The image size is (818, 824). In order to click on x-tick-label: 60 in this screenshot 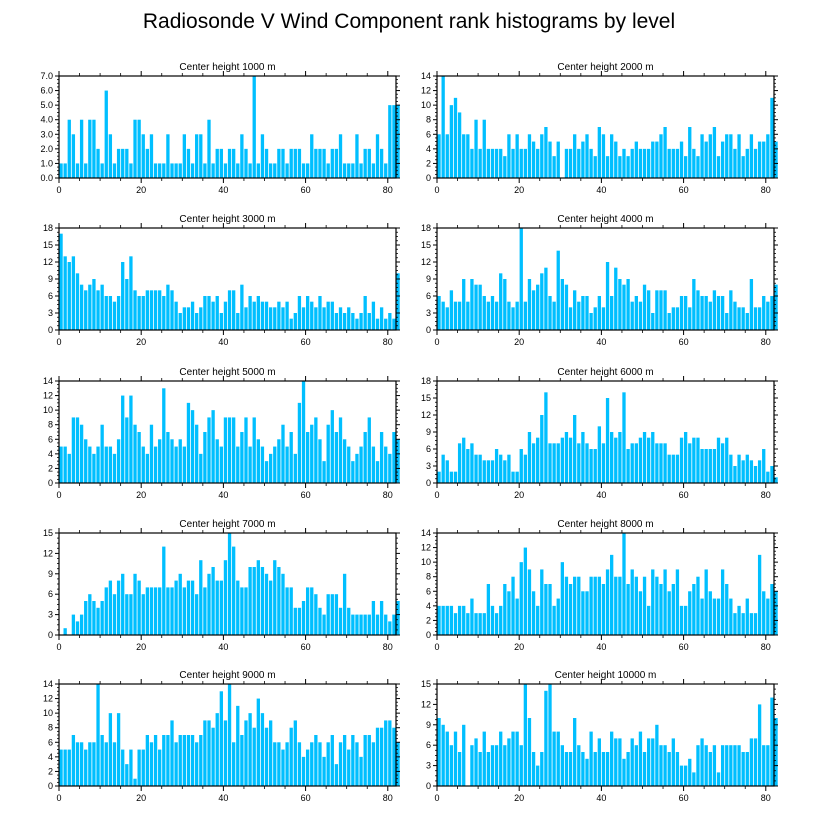, I will do `click(306, 342)`.